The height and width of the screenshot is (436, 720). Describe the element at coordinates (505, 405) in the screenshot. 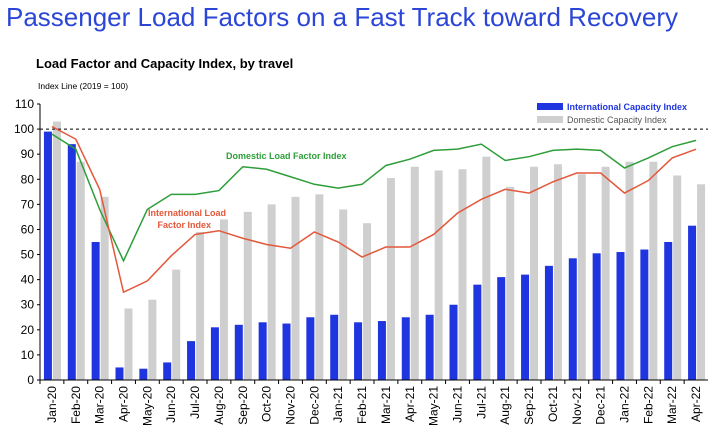

I see `x-tick-label: Aug-21` at that location.